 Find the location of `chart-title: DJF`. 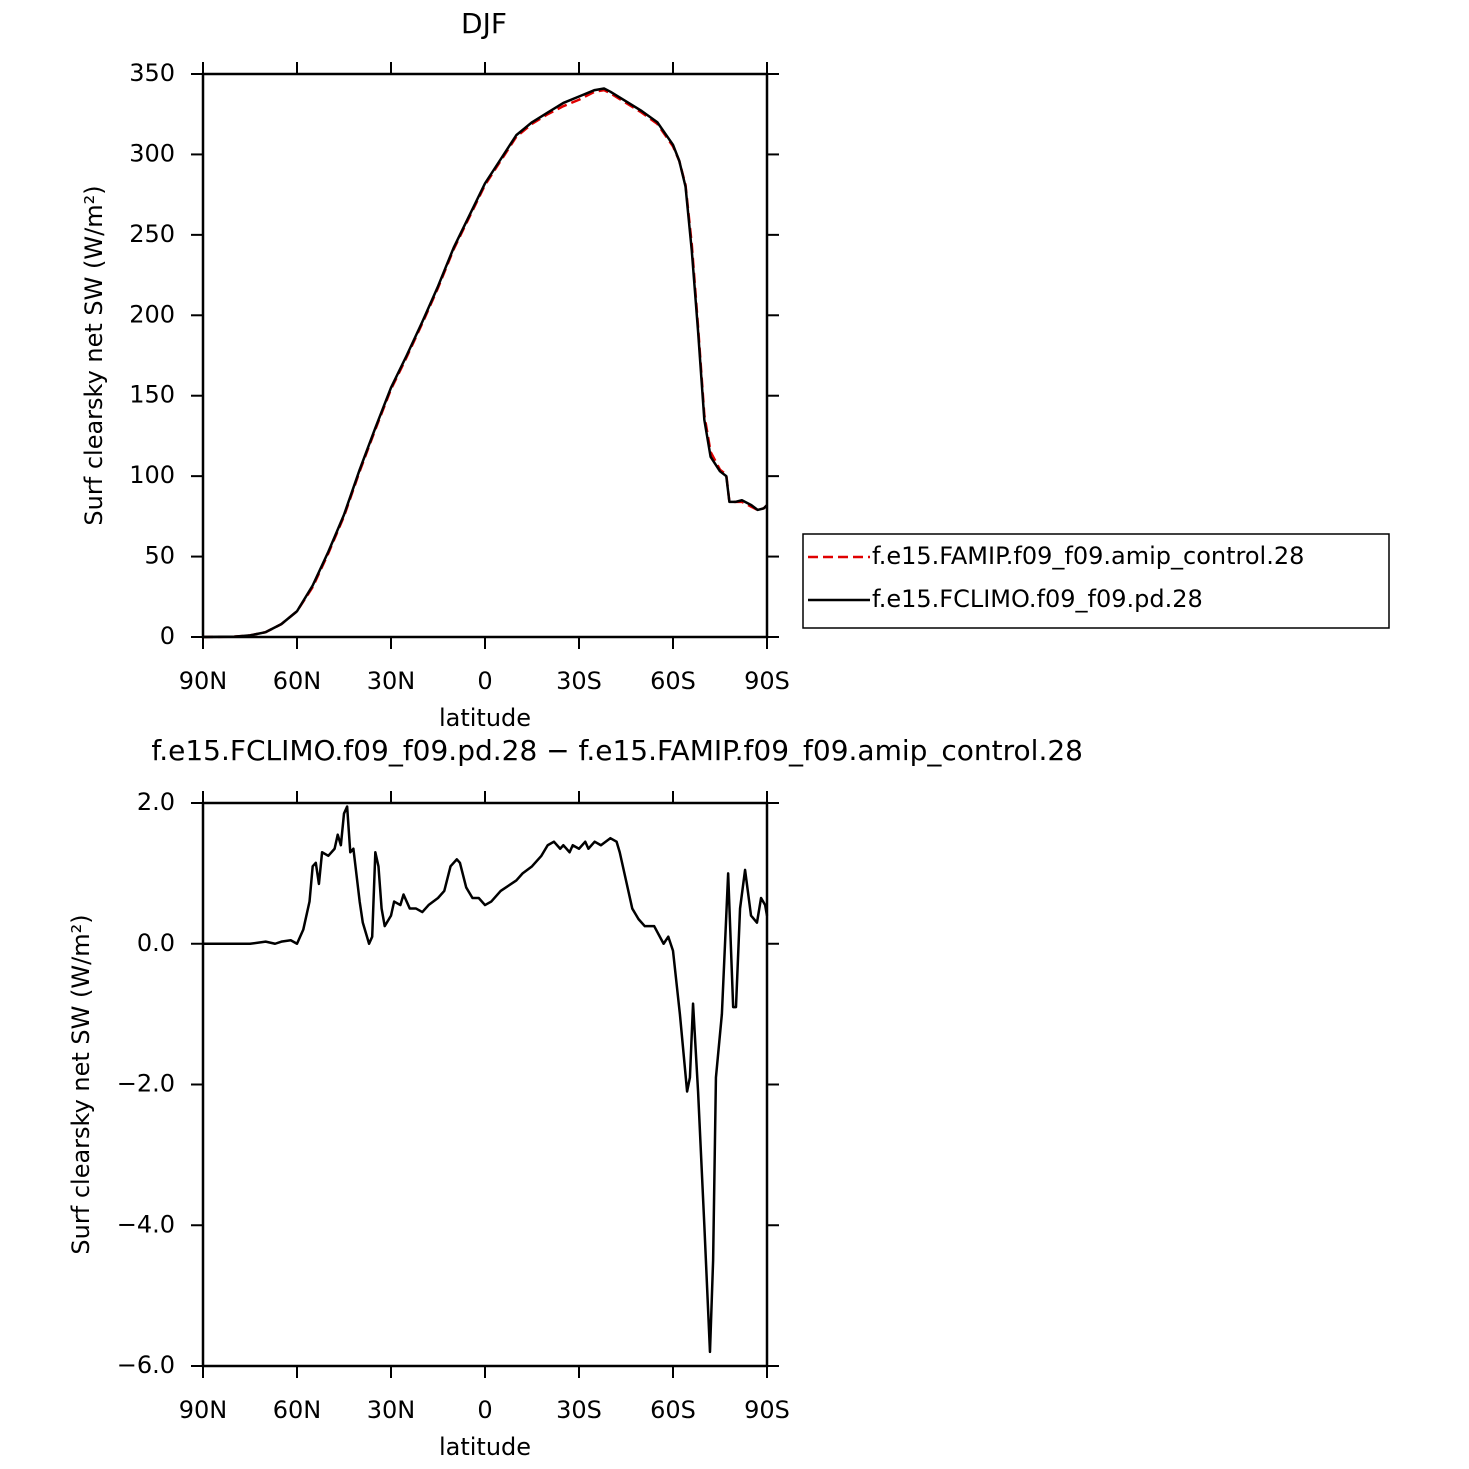

chart-title: DJF is located at coordinates (484, 23).